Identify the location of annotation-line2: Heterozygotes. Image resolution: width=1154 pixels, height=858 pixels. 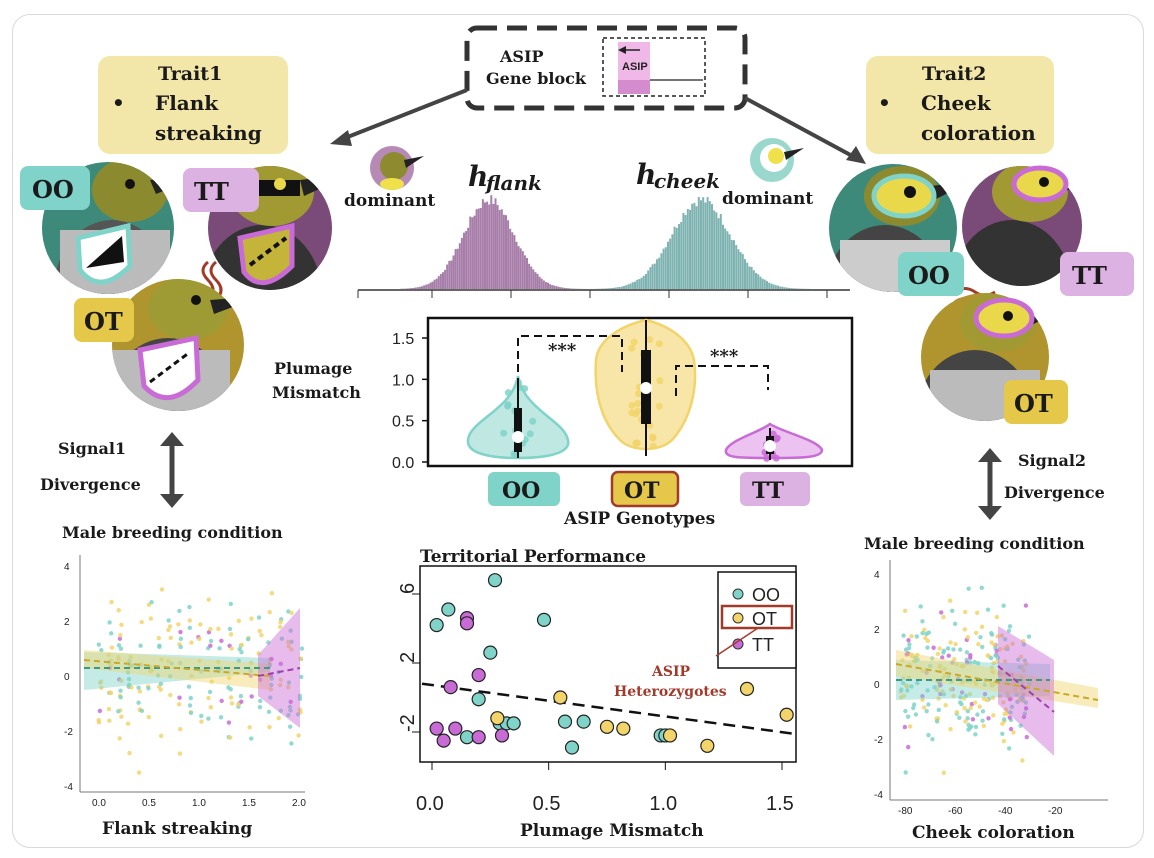
(670, 692).